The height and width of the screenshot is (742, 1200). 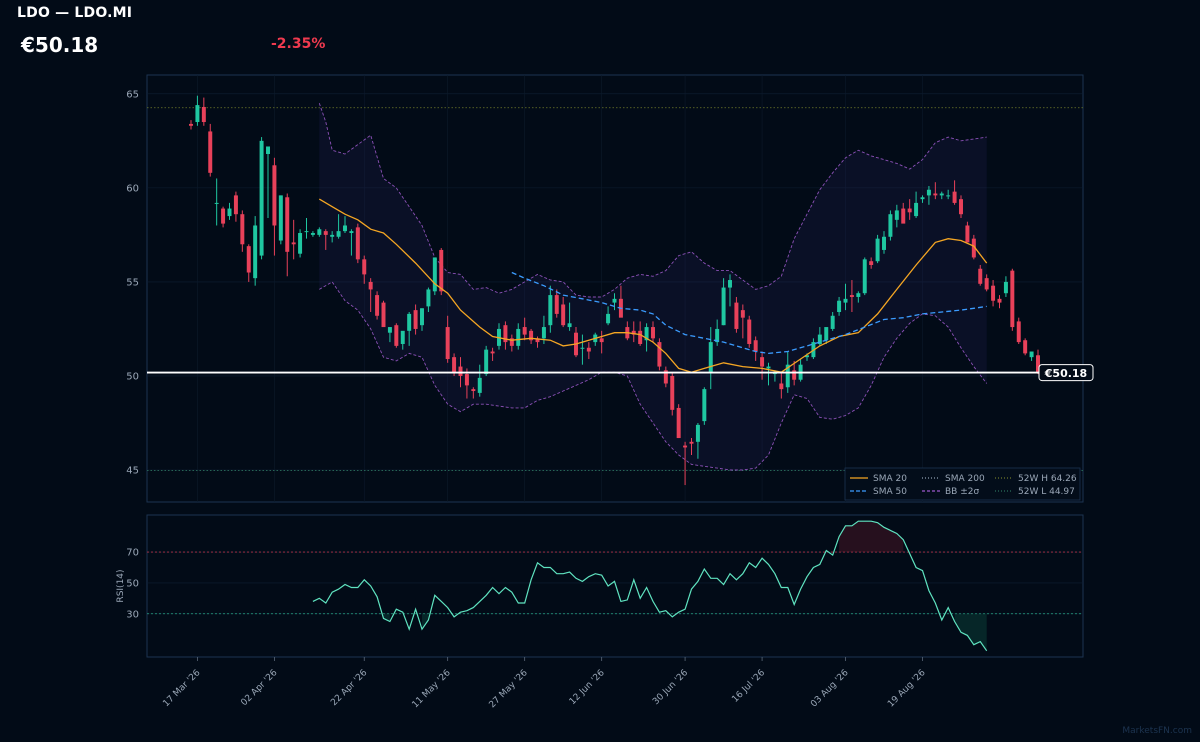 I want to click on x-tick-label: 11 May '26, so click(x=432, y=689).